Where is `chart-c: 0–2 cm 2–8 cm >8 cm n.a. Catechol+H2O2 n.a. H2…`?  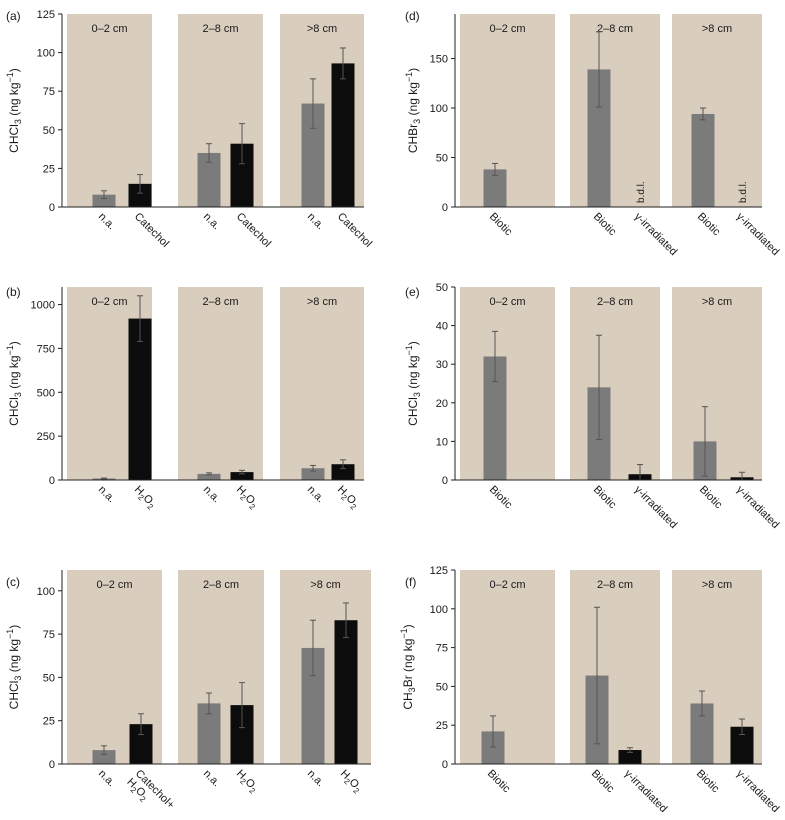 chart-c: 0–2 cm 2–8 cm >8 cm n.a. Catechol+H2O2 n.a. H2… is located at coordinates (188, 690).